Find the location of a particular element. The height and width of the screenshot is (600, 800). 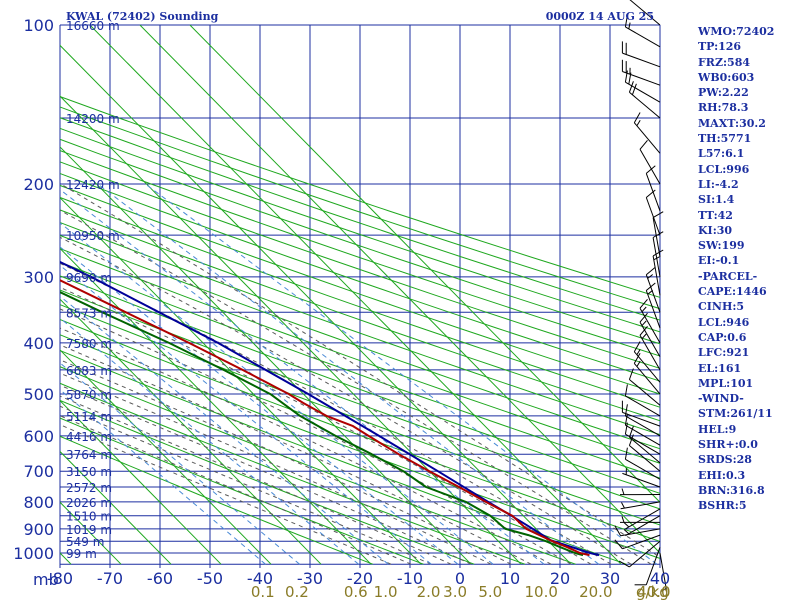

index-row: TP:126 is located at coordinates (720, 47).